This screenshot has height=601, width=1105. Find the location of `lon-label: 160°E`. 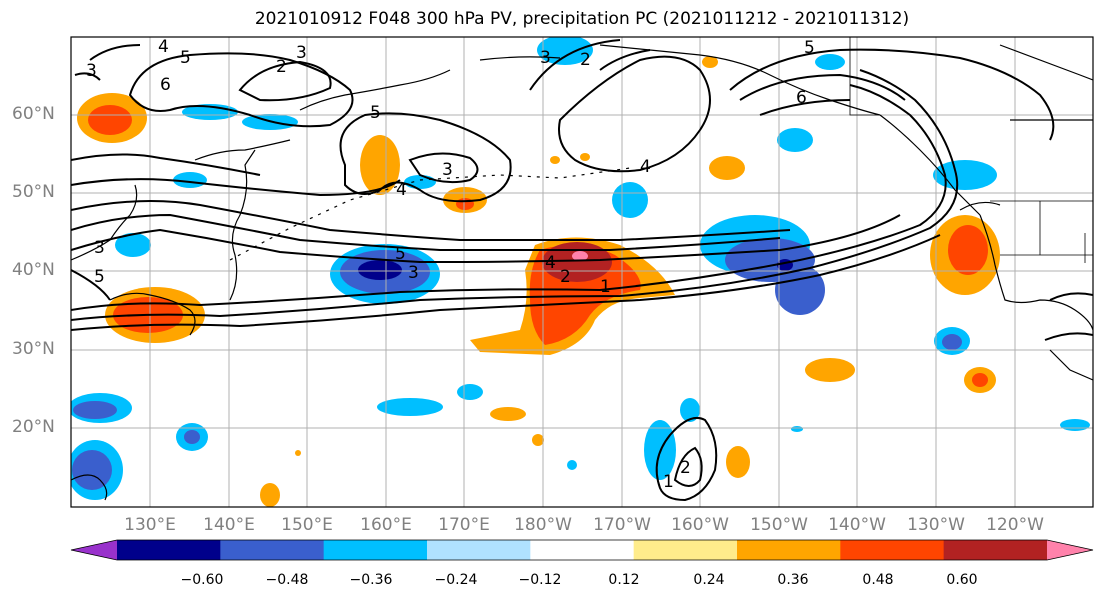

lon-label: 160°E is located at coordinates (386, 525).